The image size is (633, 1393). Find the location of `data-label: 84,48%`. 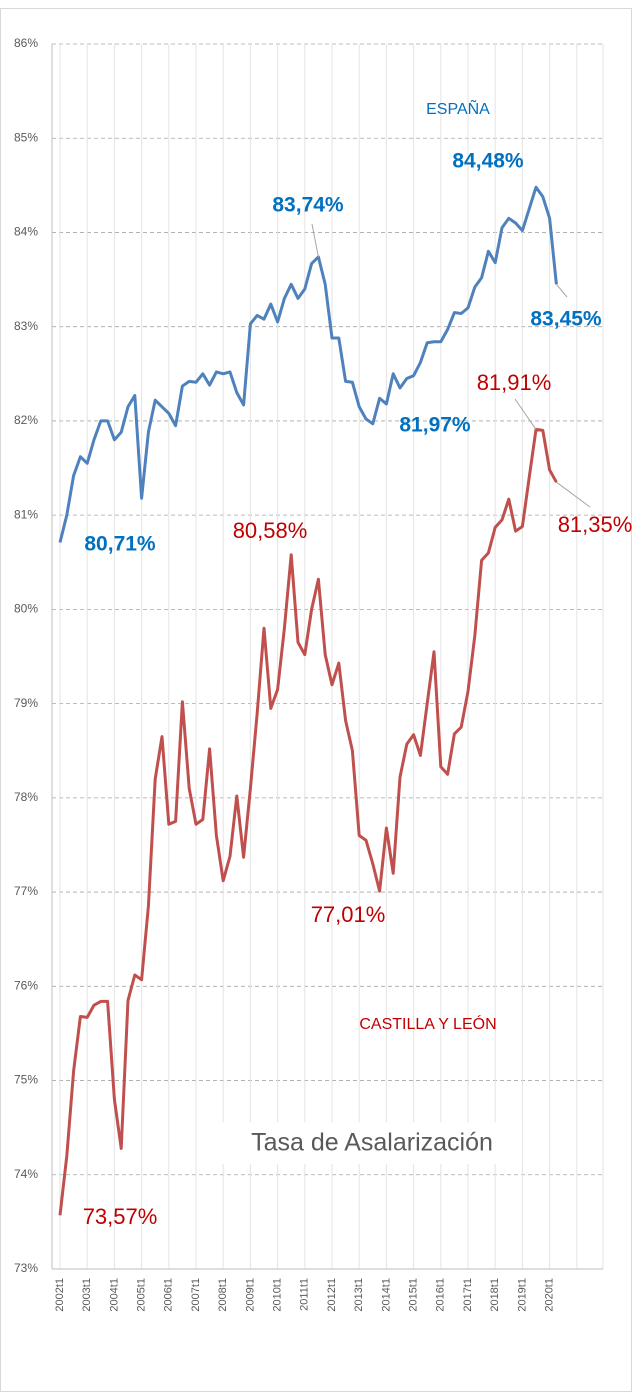

data-label: 84,48% is located at coordinates (488, 161).